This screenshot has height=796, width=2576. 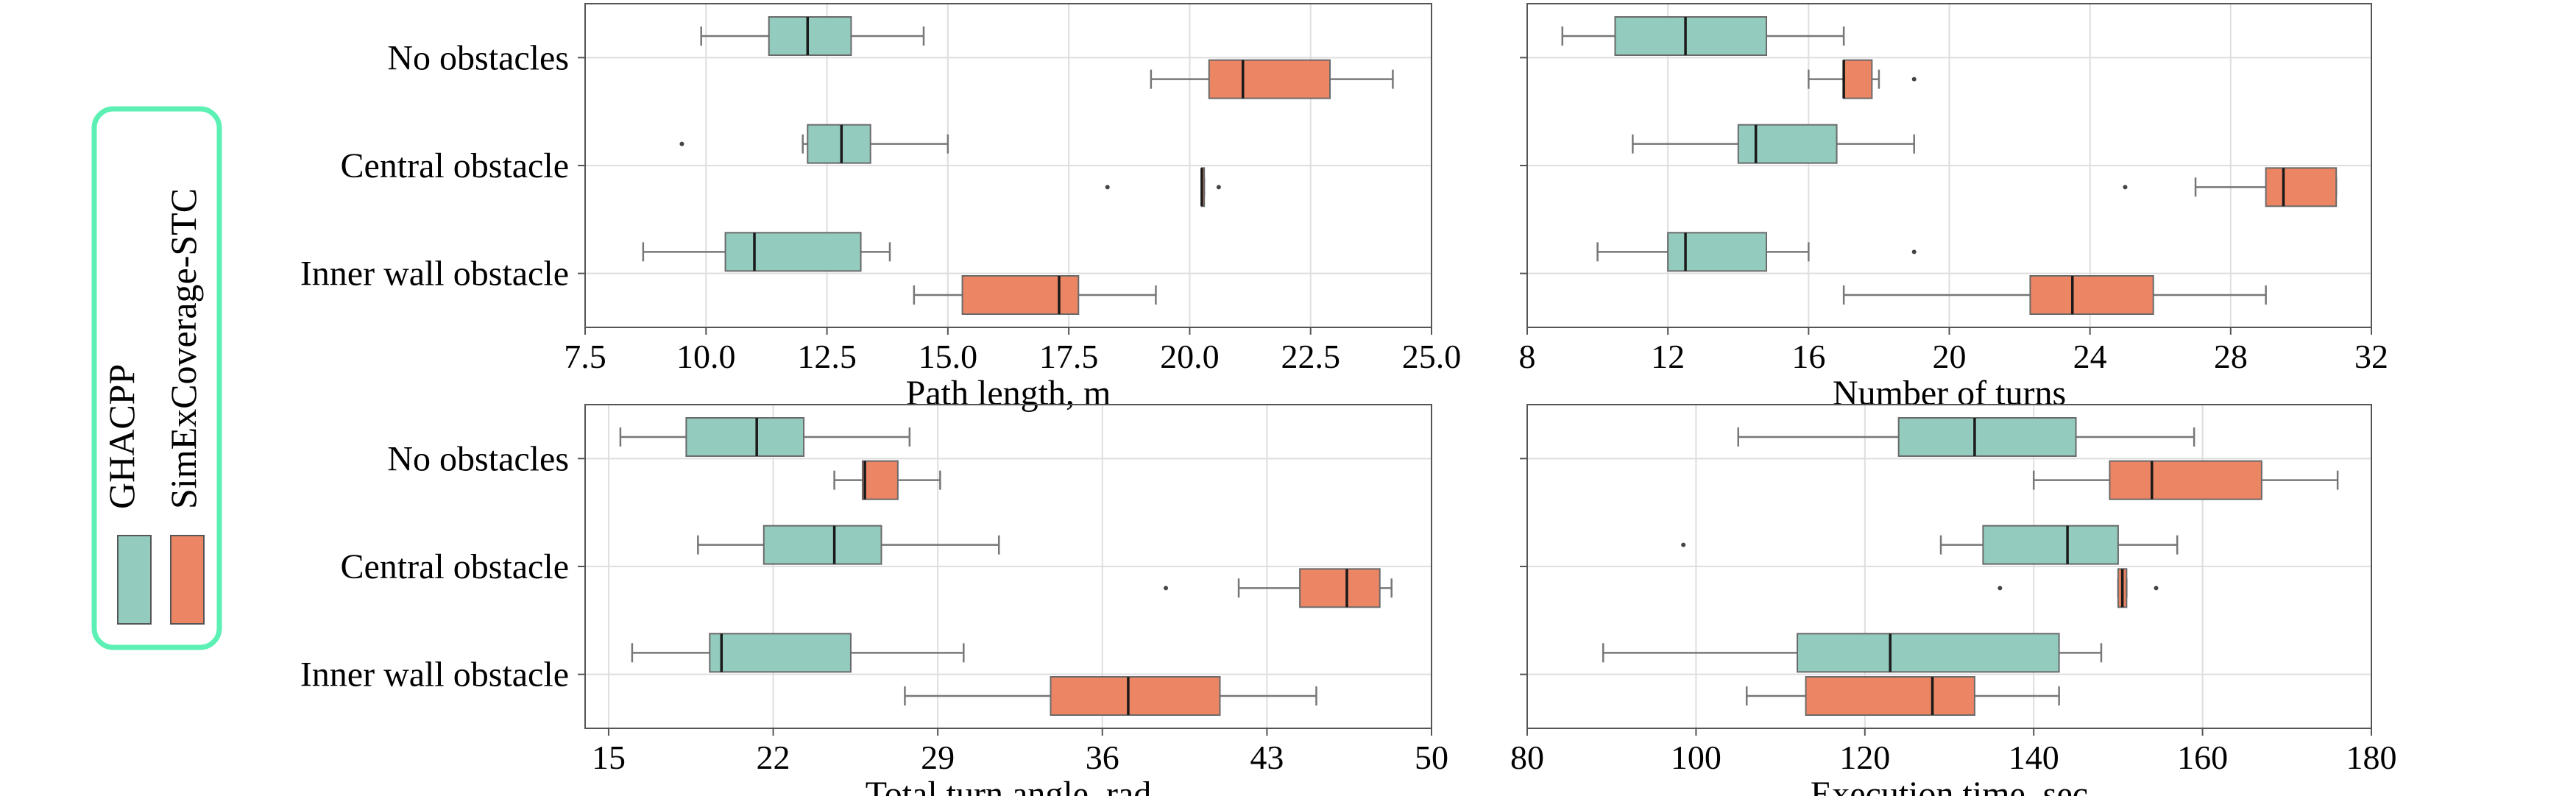 What do you see at coordinates (121, 436) in the screenshot?
I see `legend-label-ghacpp: GHACPP` at bounding box center [121, 436].